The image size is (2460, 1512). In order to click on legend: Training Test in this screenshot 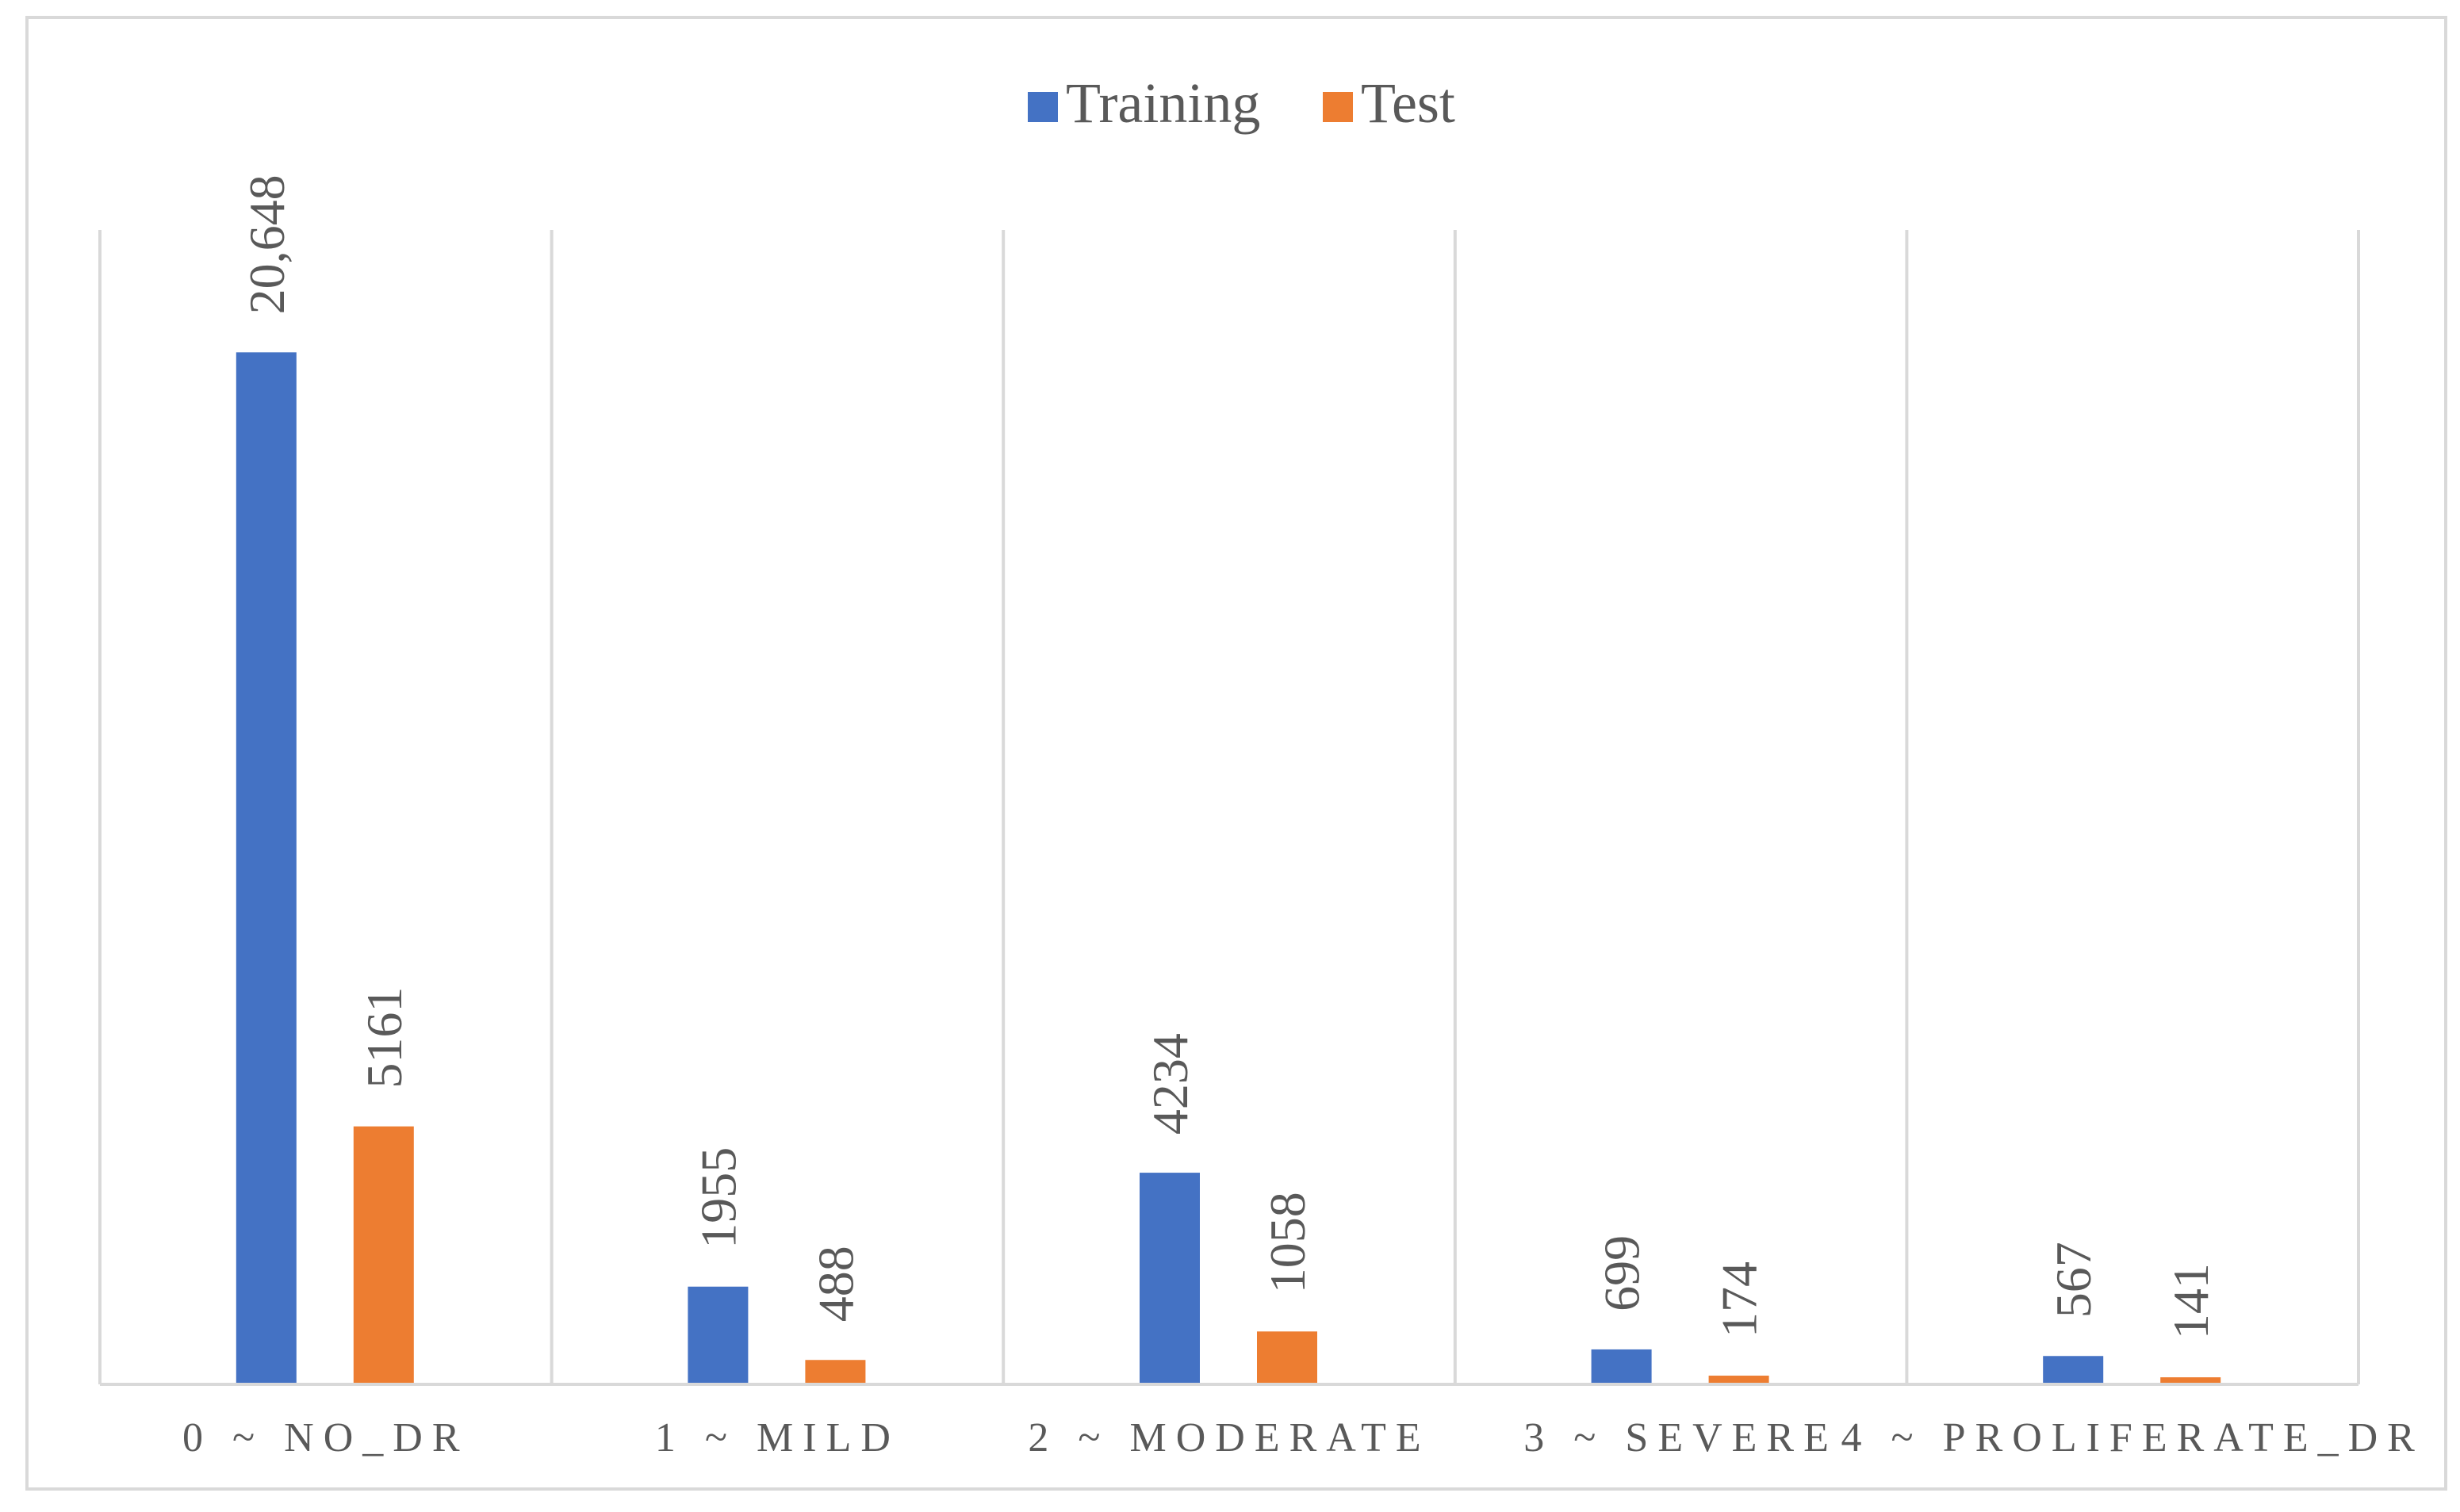, I will do `click(1241, 103)`.